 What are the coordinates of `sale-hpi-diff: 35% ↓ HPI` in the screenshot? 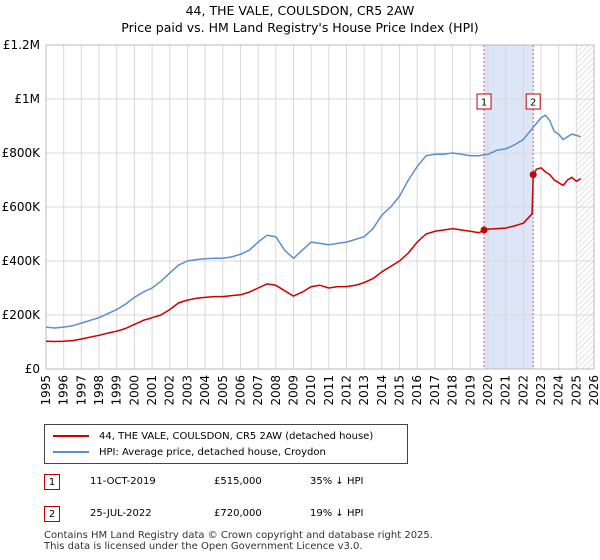 It's located at (337, 481).